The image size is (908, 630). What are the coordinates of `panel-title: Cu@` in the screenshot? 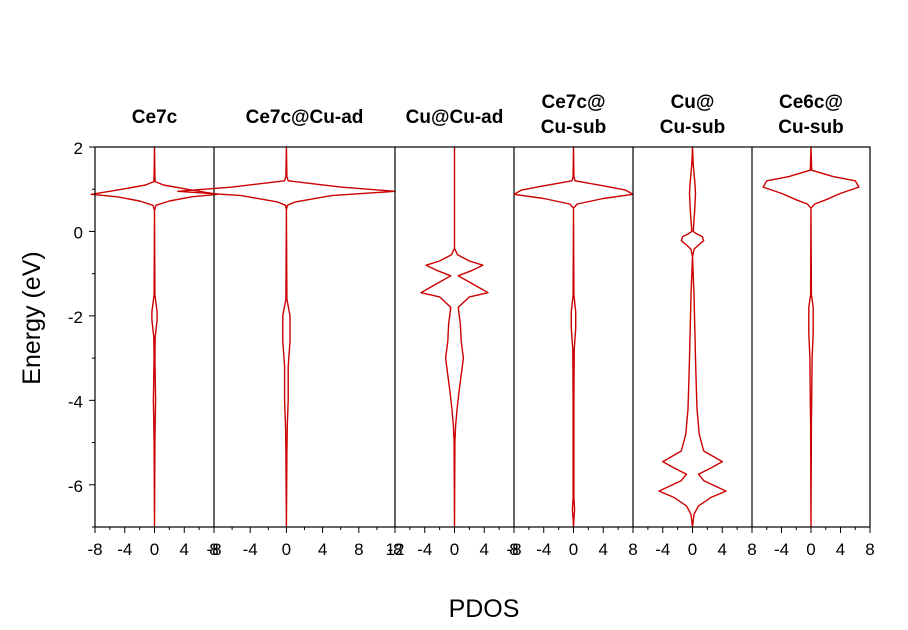 It's located at (693, 102).